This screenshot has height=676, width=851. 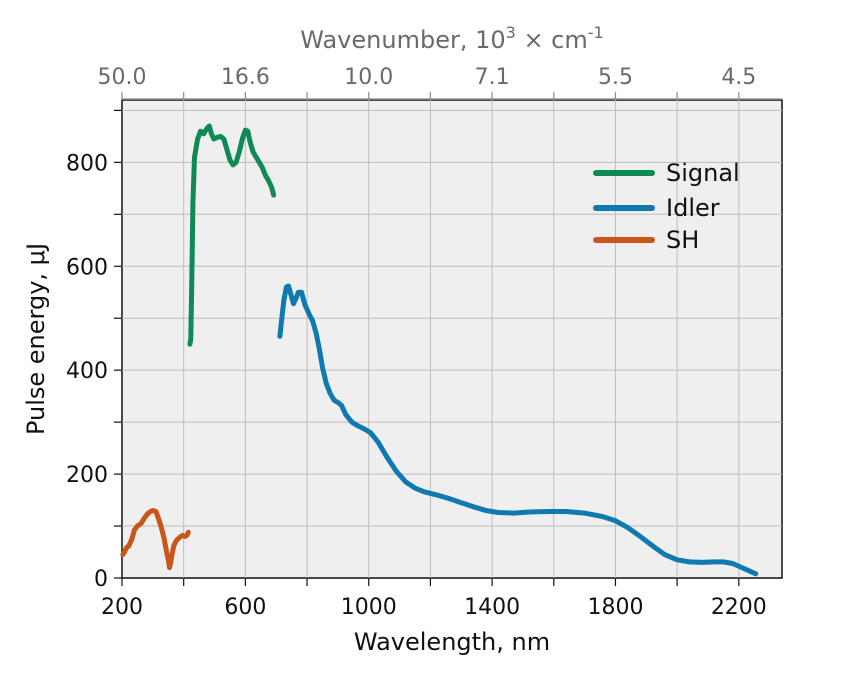 I want to click on top-tick-label: 10.0, so click(x=368, y=77).